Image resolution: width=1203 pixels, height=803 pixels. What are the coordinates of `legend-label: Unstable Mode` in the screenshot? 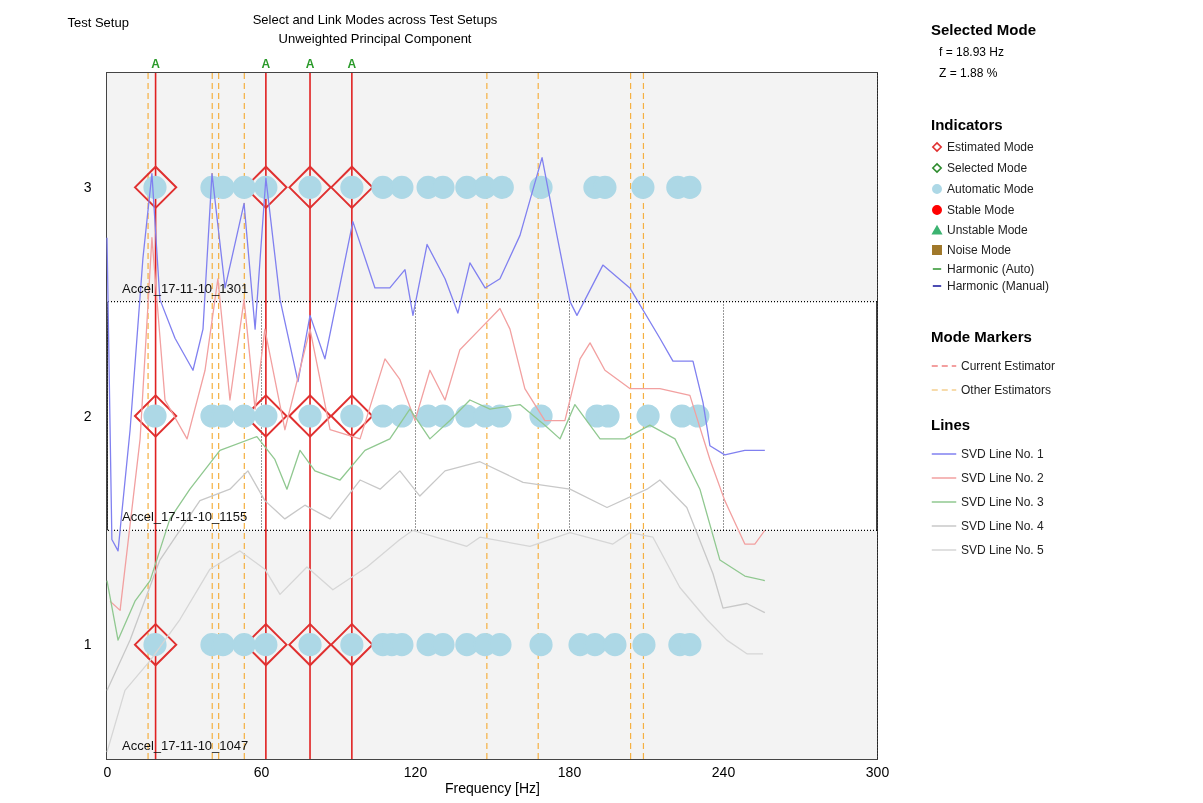 It's located at (988, 230).